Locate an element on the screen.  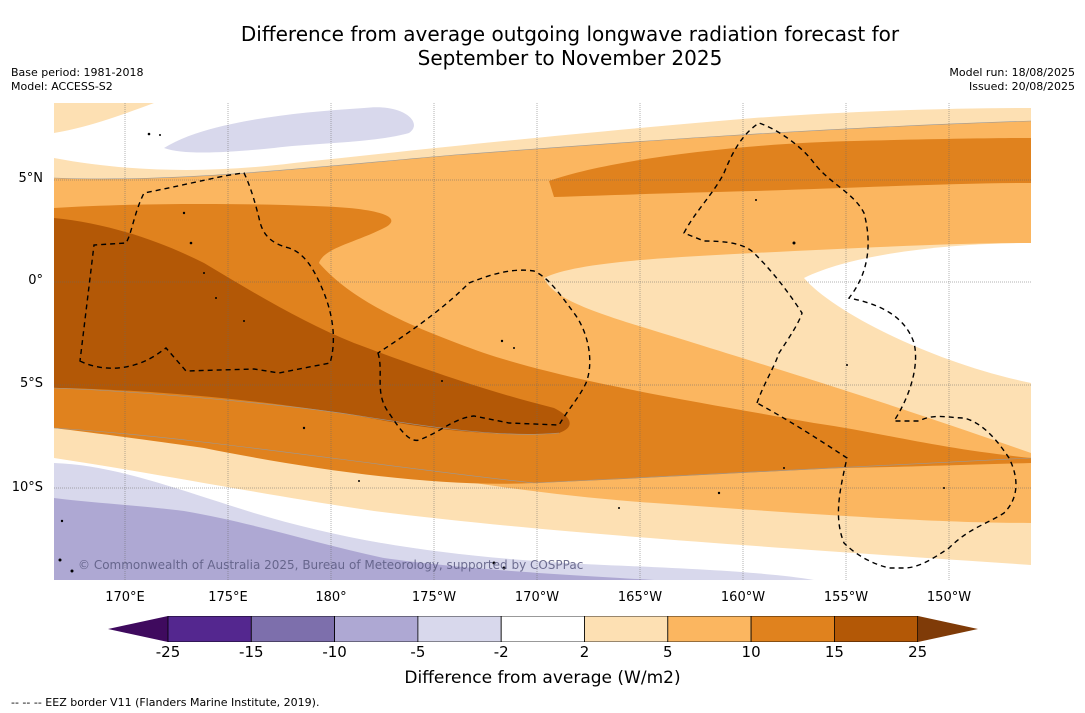
colorbar-tick-label: 15 is located at coordinates (834, 652).